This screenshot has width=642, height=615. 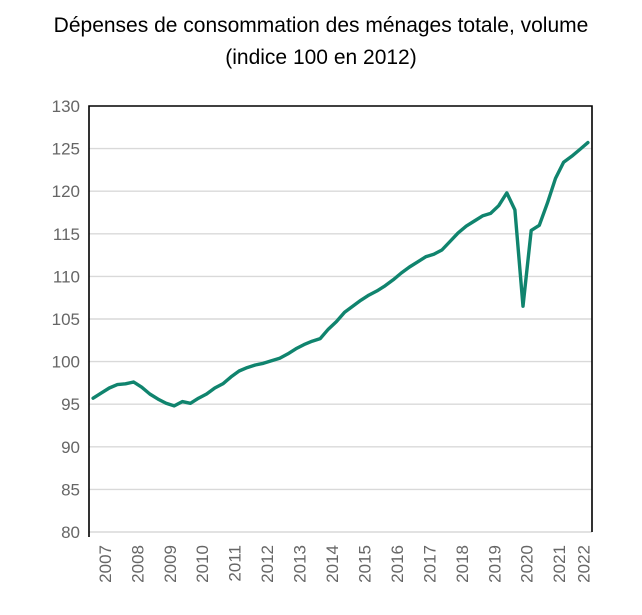 What do you see at coordinates (267, 564) in the screenshot?
I see `x-axis-label: 2012` at bounding box center [267, 564].